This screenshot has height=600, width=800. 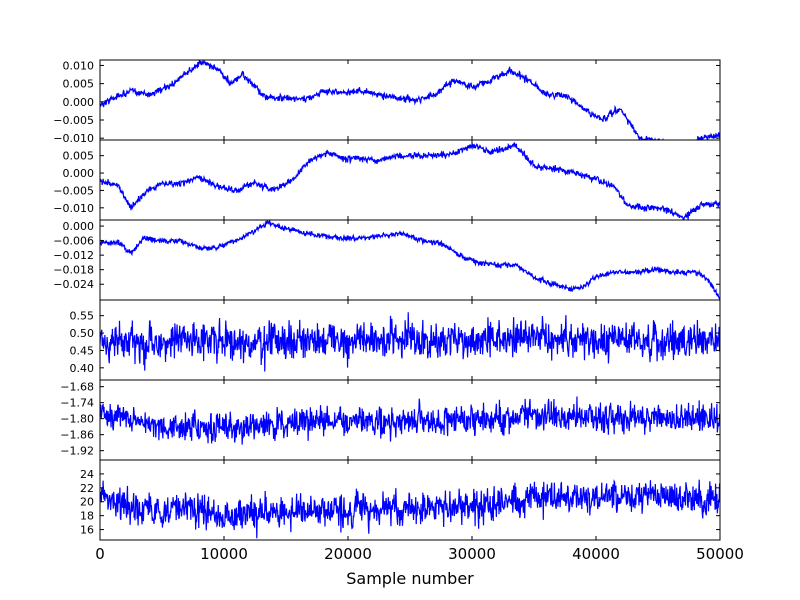 I want to click on y-tick-label: −1.68, so click(x=77, y=387).